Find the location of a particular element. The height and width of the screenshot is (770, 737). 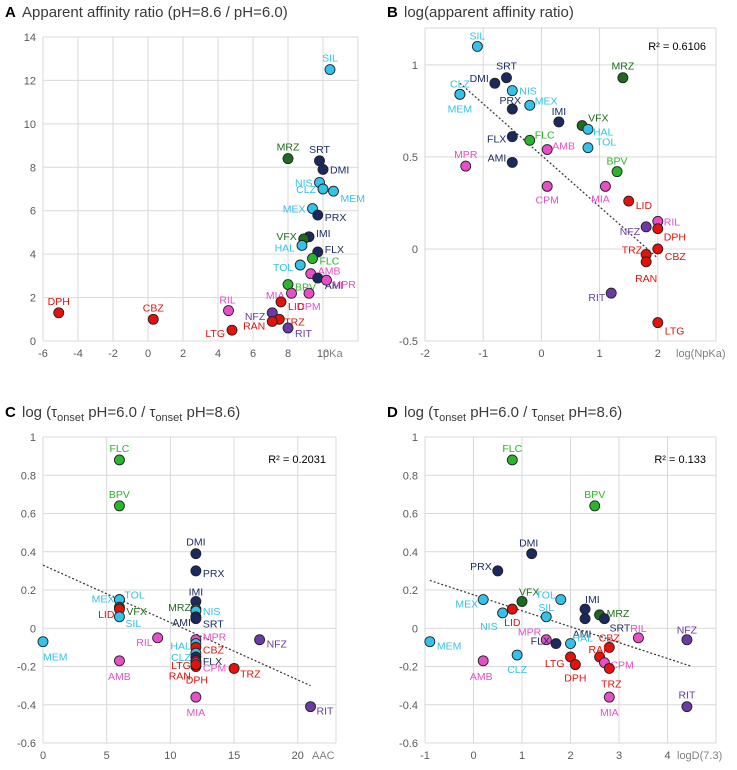

data-point-mrz is located at coordinates (288, 159).